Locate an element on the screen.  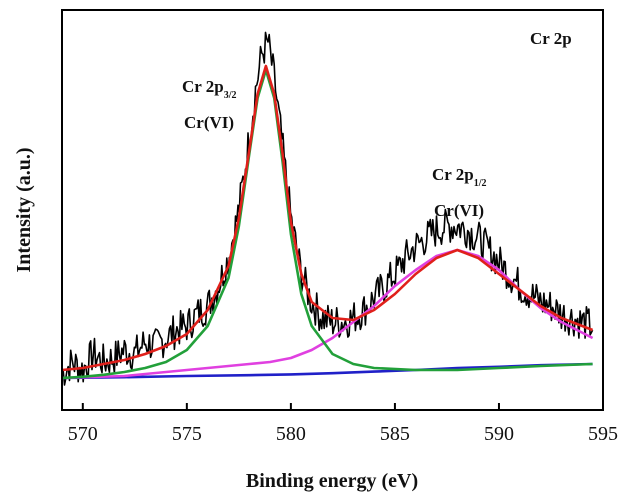
annotation-peak-3-2-species: Cr(VI) is located at coordinates (209, 122).